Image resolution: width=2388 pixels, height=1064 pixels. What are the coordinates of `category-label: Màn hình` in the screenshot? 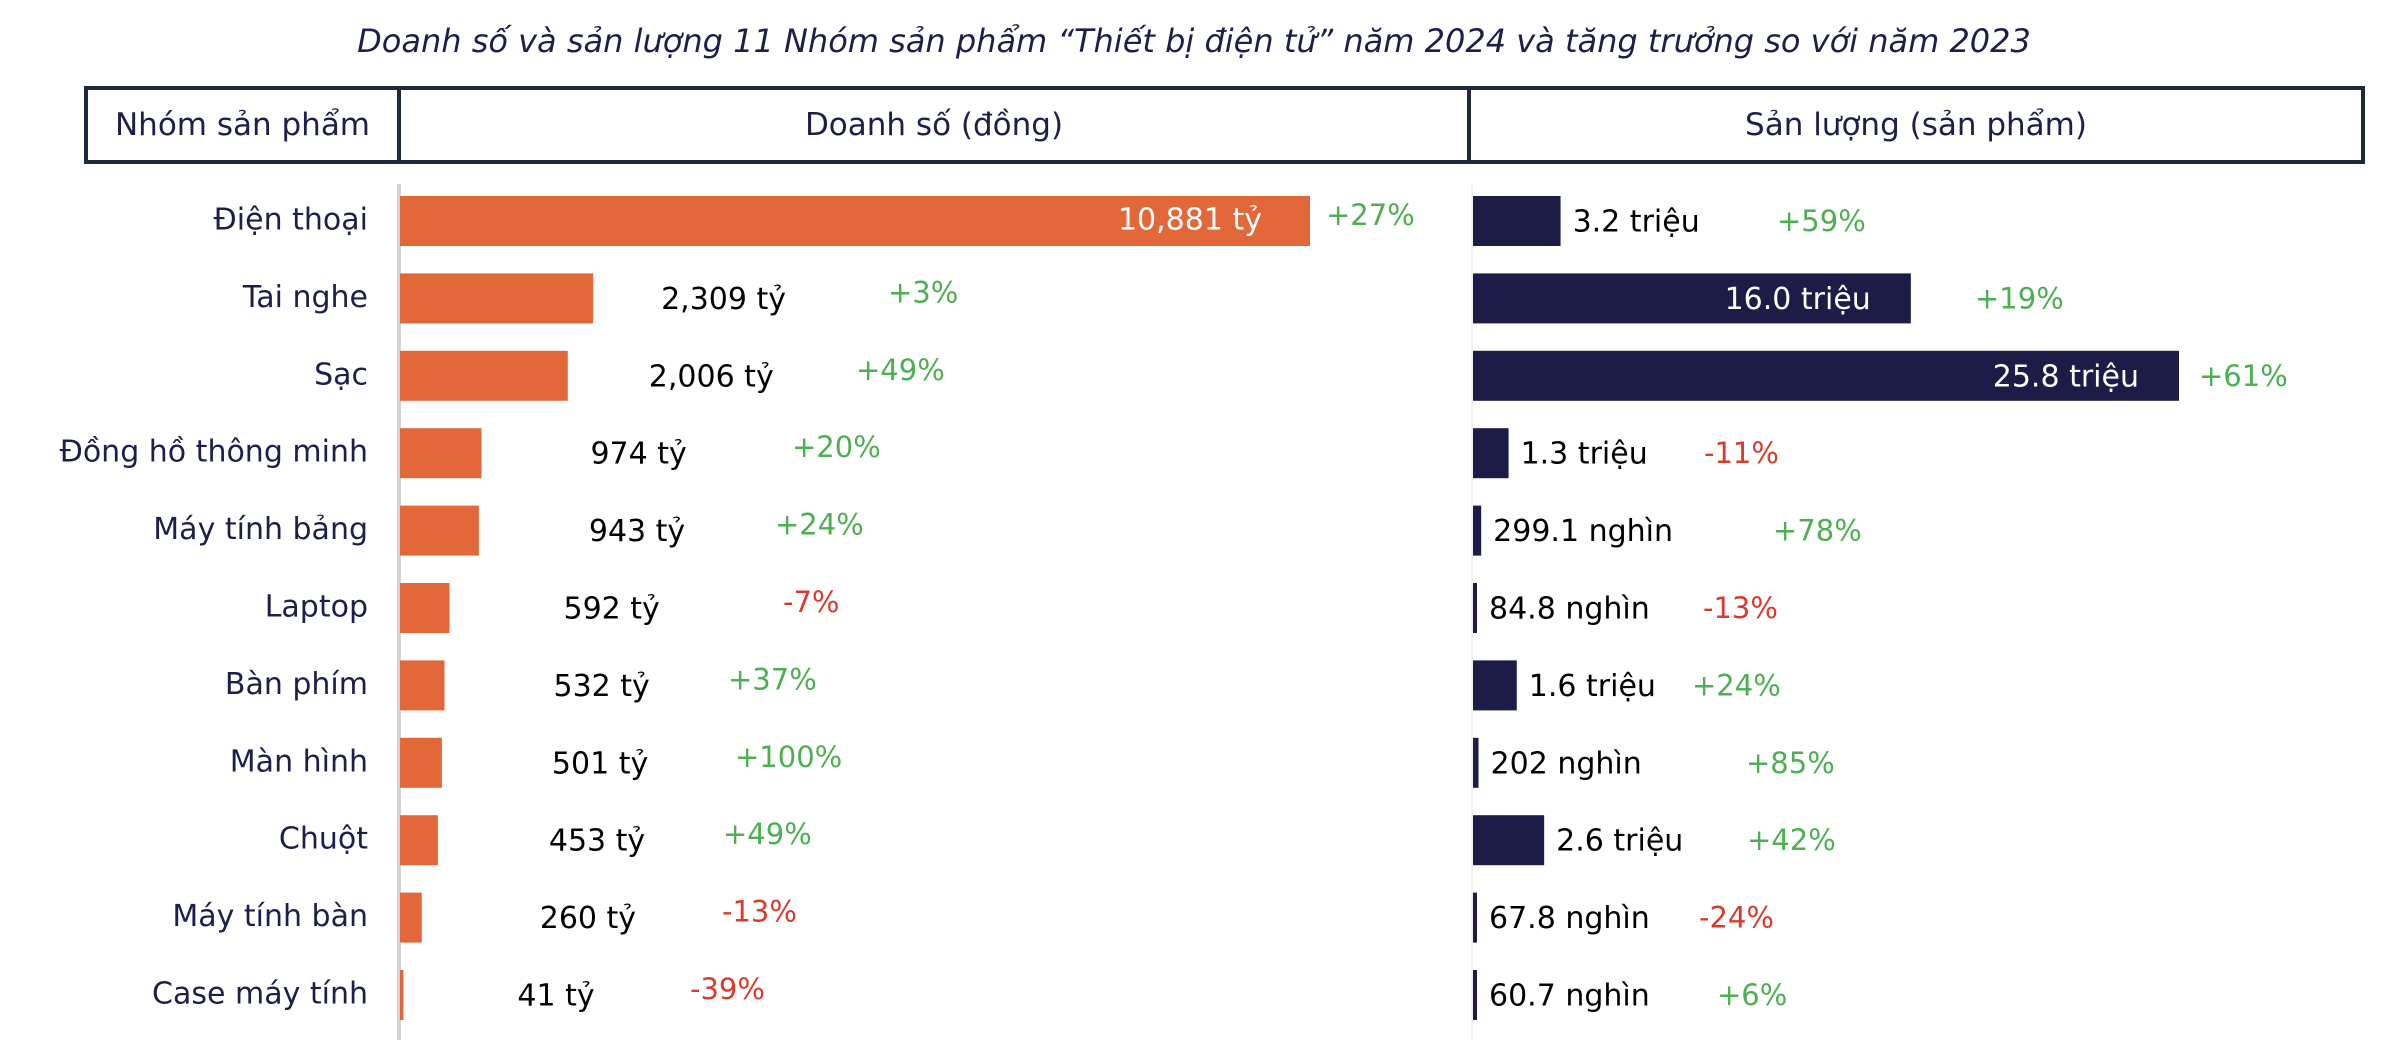 It's located at (299, 761).